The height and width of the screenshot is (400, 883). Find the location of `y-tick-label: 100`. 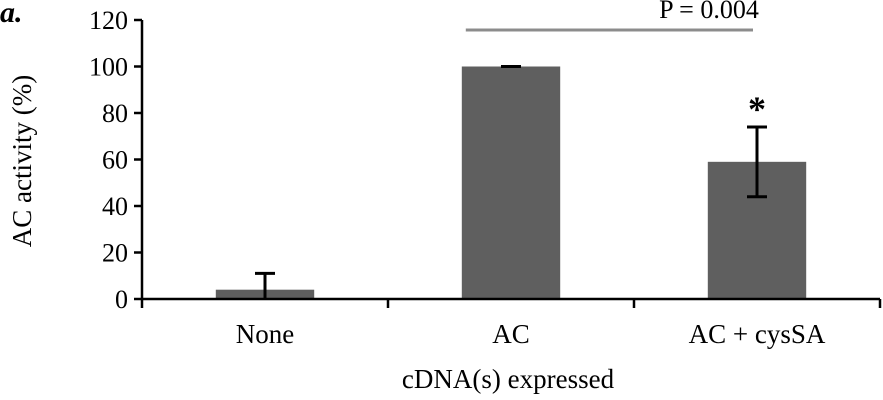

y-tick-label: 100 is located at coordinates (108, 67).